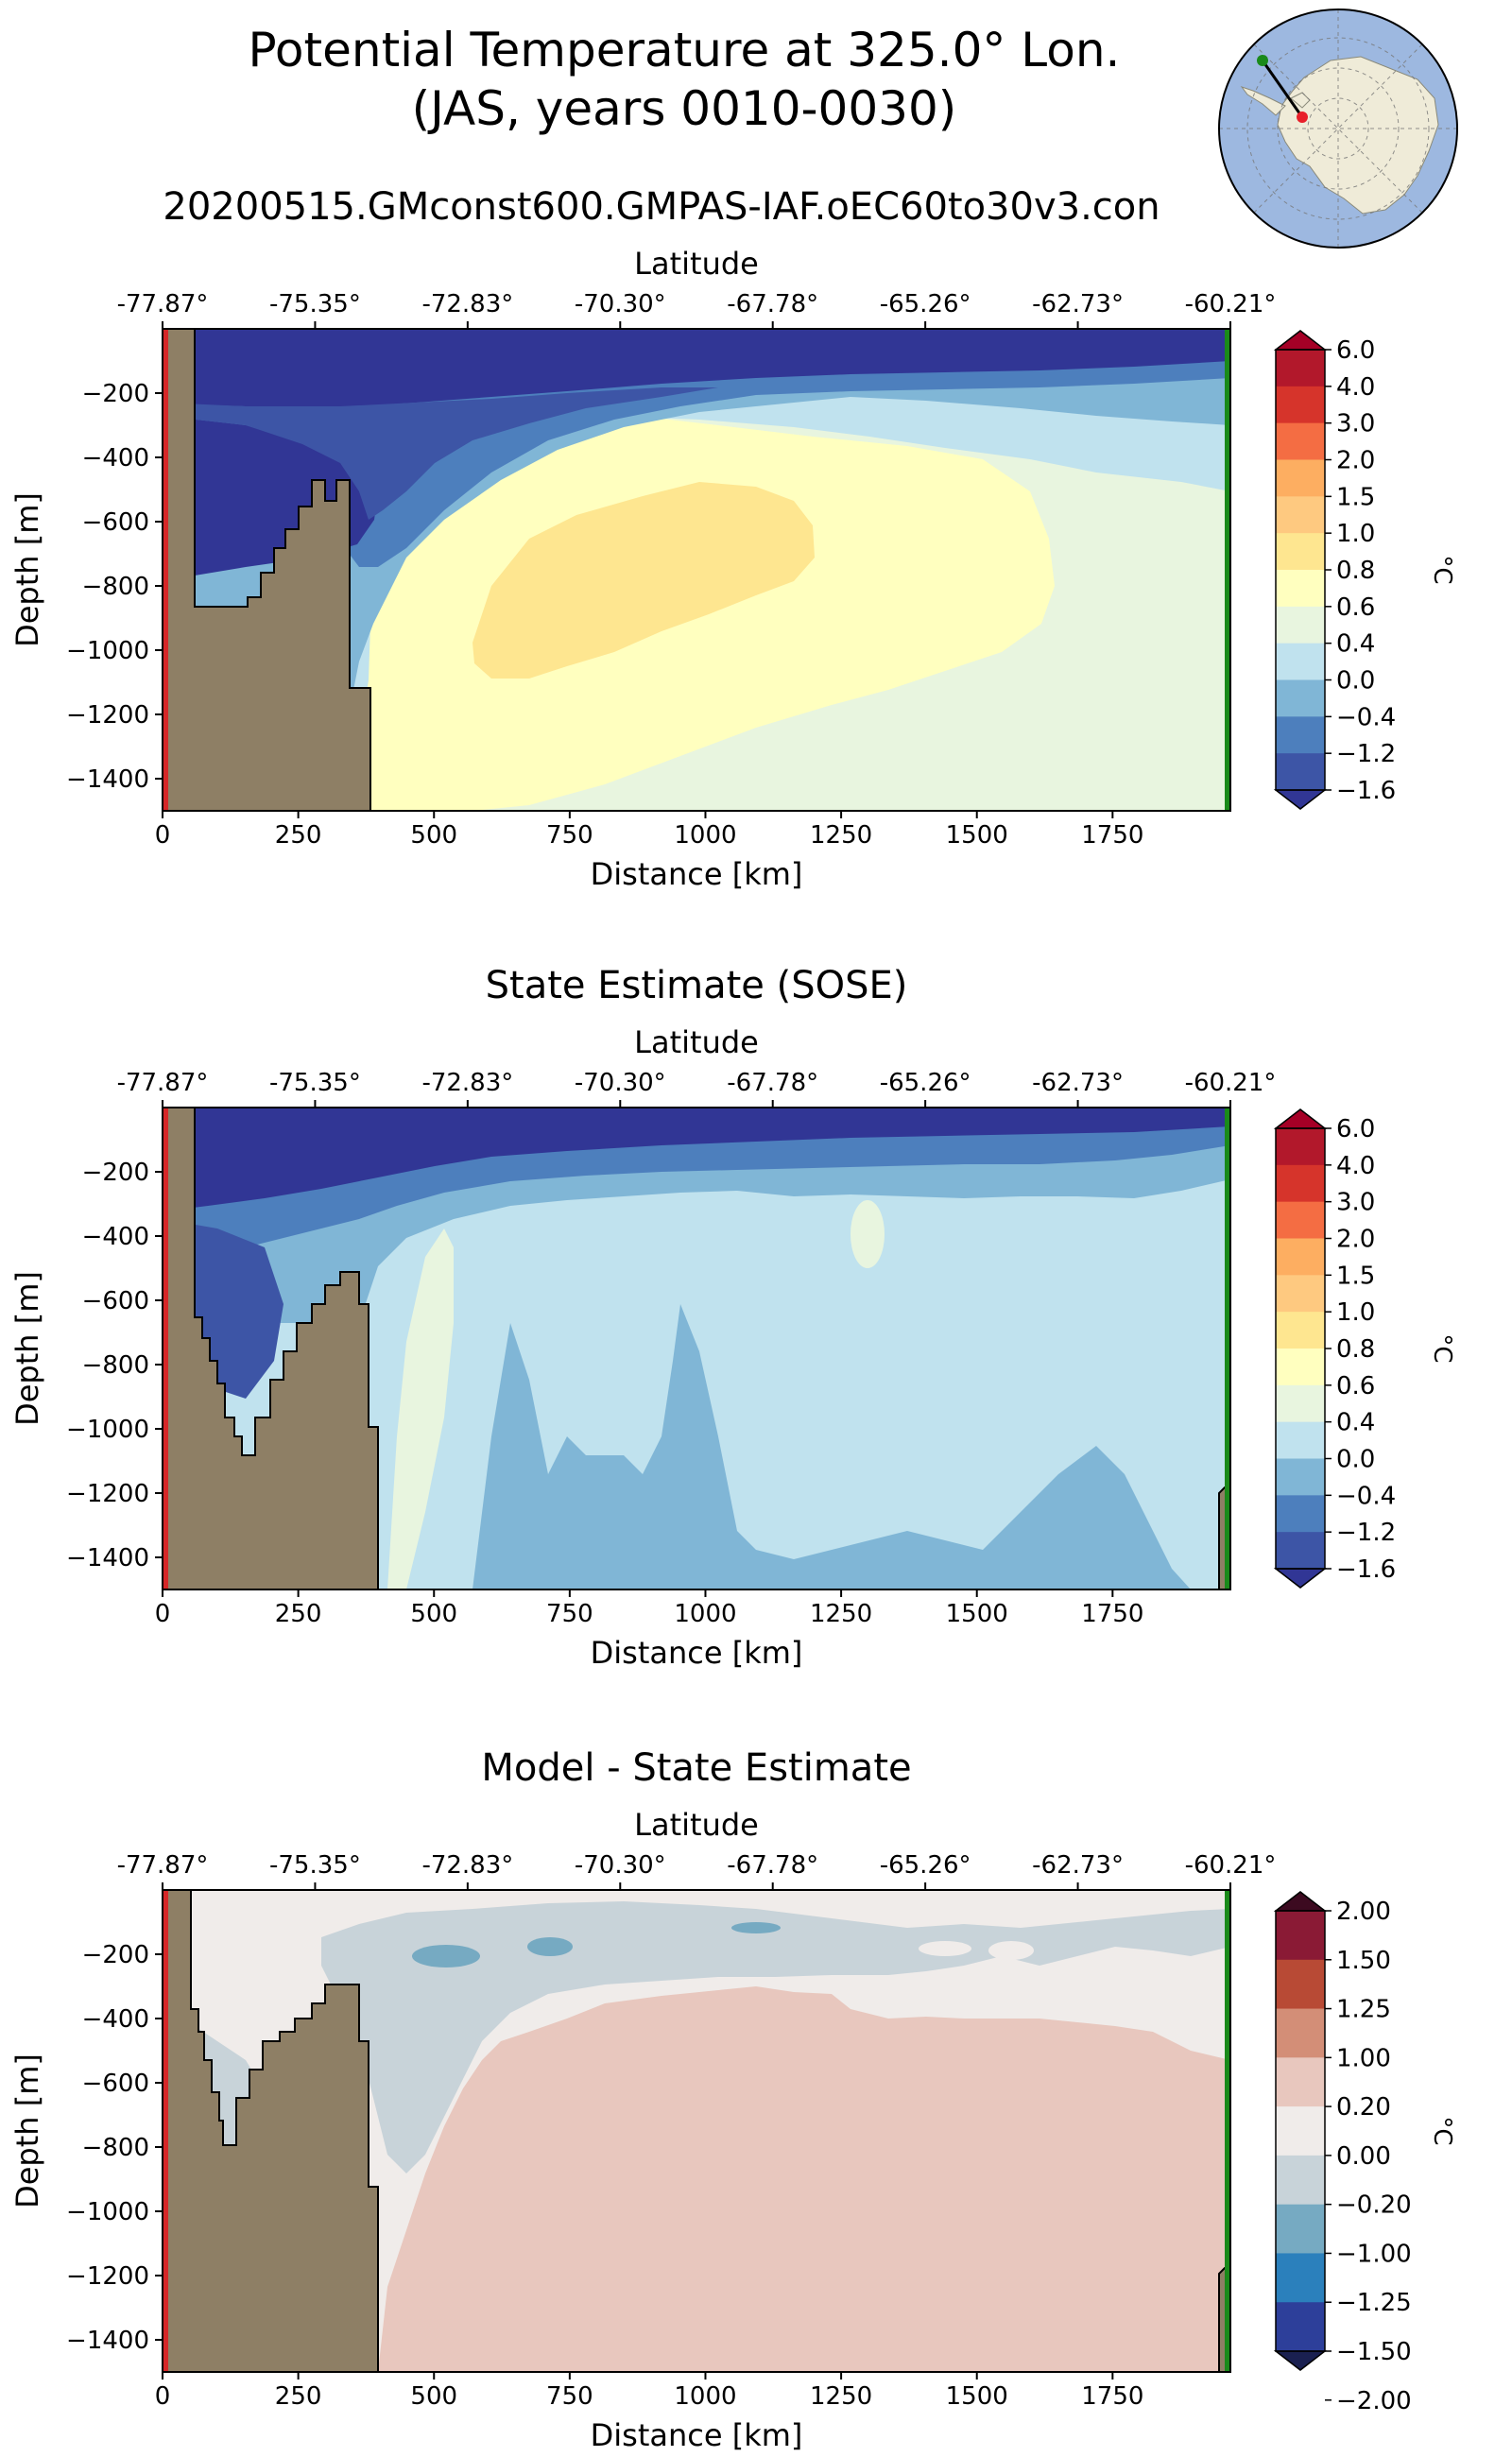 The image size is (1512, 2457). I want to click on y-axis-label: Depth [m], so click(27, 2130).